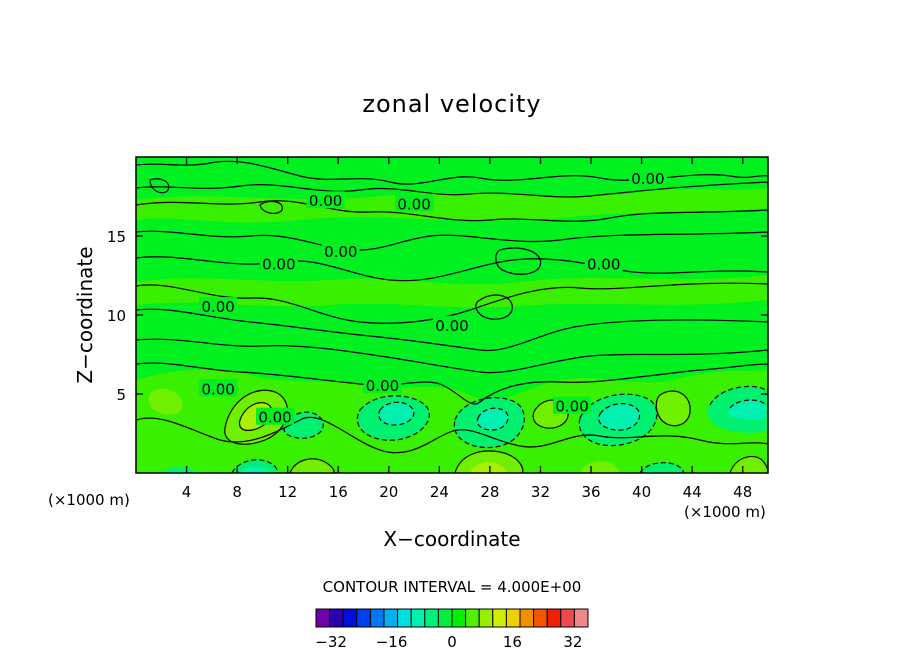 This screenshot has height=654, width=904. What do you see at coordinates (388, 492) in the screenshot?
I see `x-tick-label: 20` at bounding box center [388, 492].